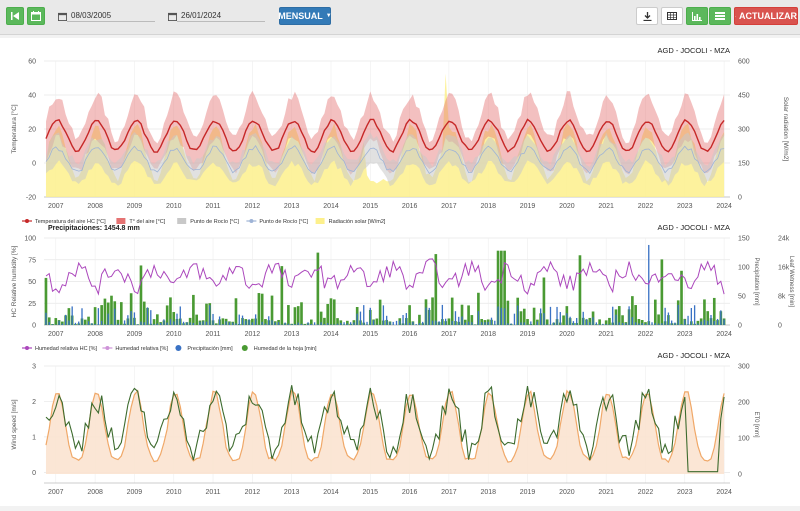 The image size is (800, 511). What do you see at coordinates (300, 16) in the screenshot?
I see `period-label: MENSUAL` at bounding box center [300, 16].